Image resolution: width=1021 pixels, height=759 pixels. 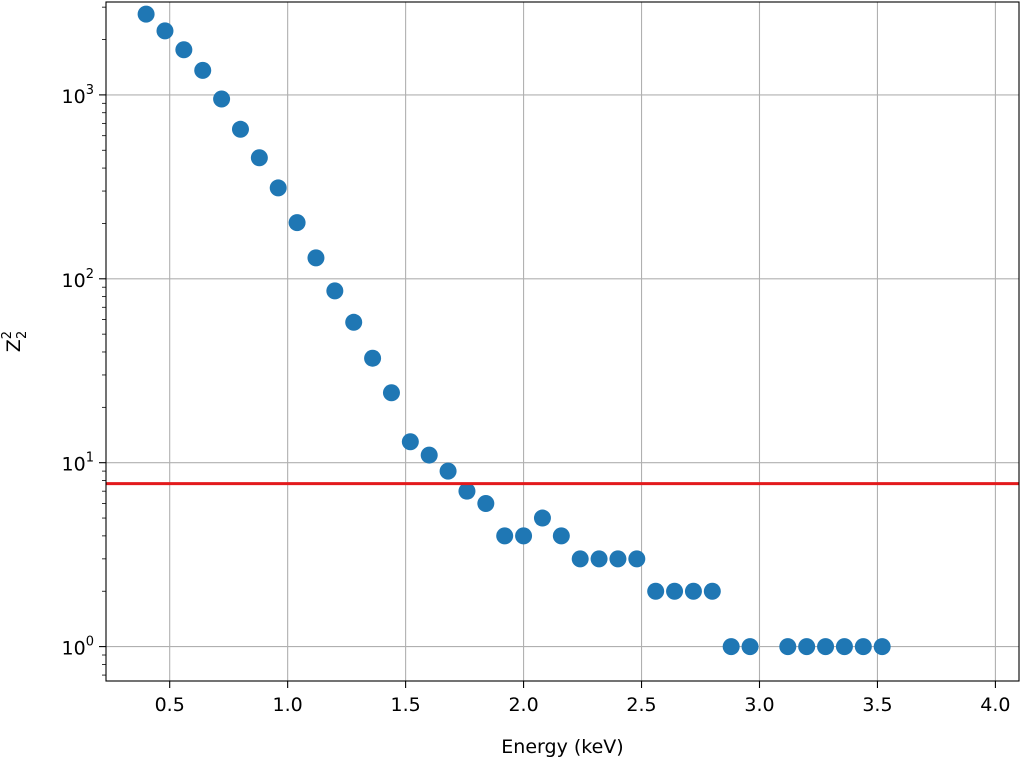 I want to click on x-tick-label: 3.0, so click(x=759, y=705).